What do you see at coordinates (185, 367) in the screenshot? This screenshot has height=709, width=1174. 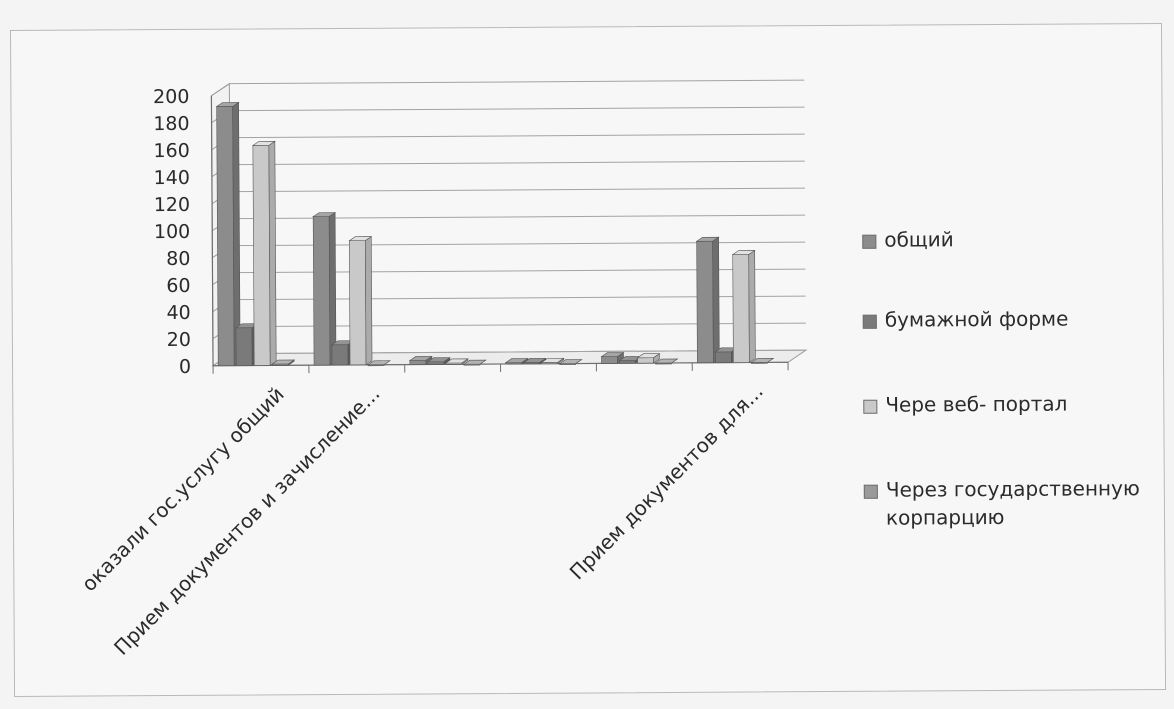 I see `y-tick-label: 0` at bounding box center [185, 367].